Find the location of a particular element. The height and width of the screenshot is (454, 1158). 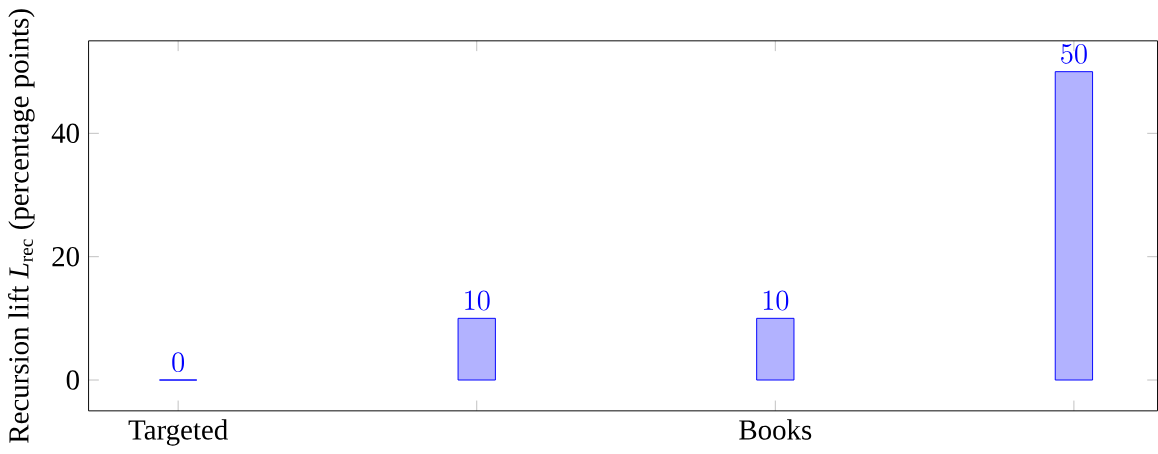

y-tick-label: 40 is located at coordinates (65, 133).